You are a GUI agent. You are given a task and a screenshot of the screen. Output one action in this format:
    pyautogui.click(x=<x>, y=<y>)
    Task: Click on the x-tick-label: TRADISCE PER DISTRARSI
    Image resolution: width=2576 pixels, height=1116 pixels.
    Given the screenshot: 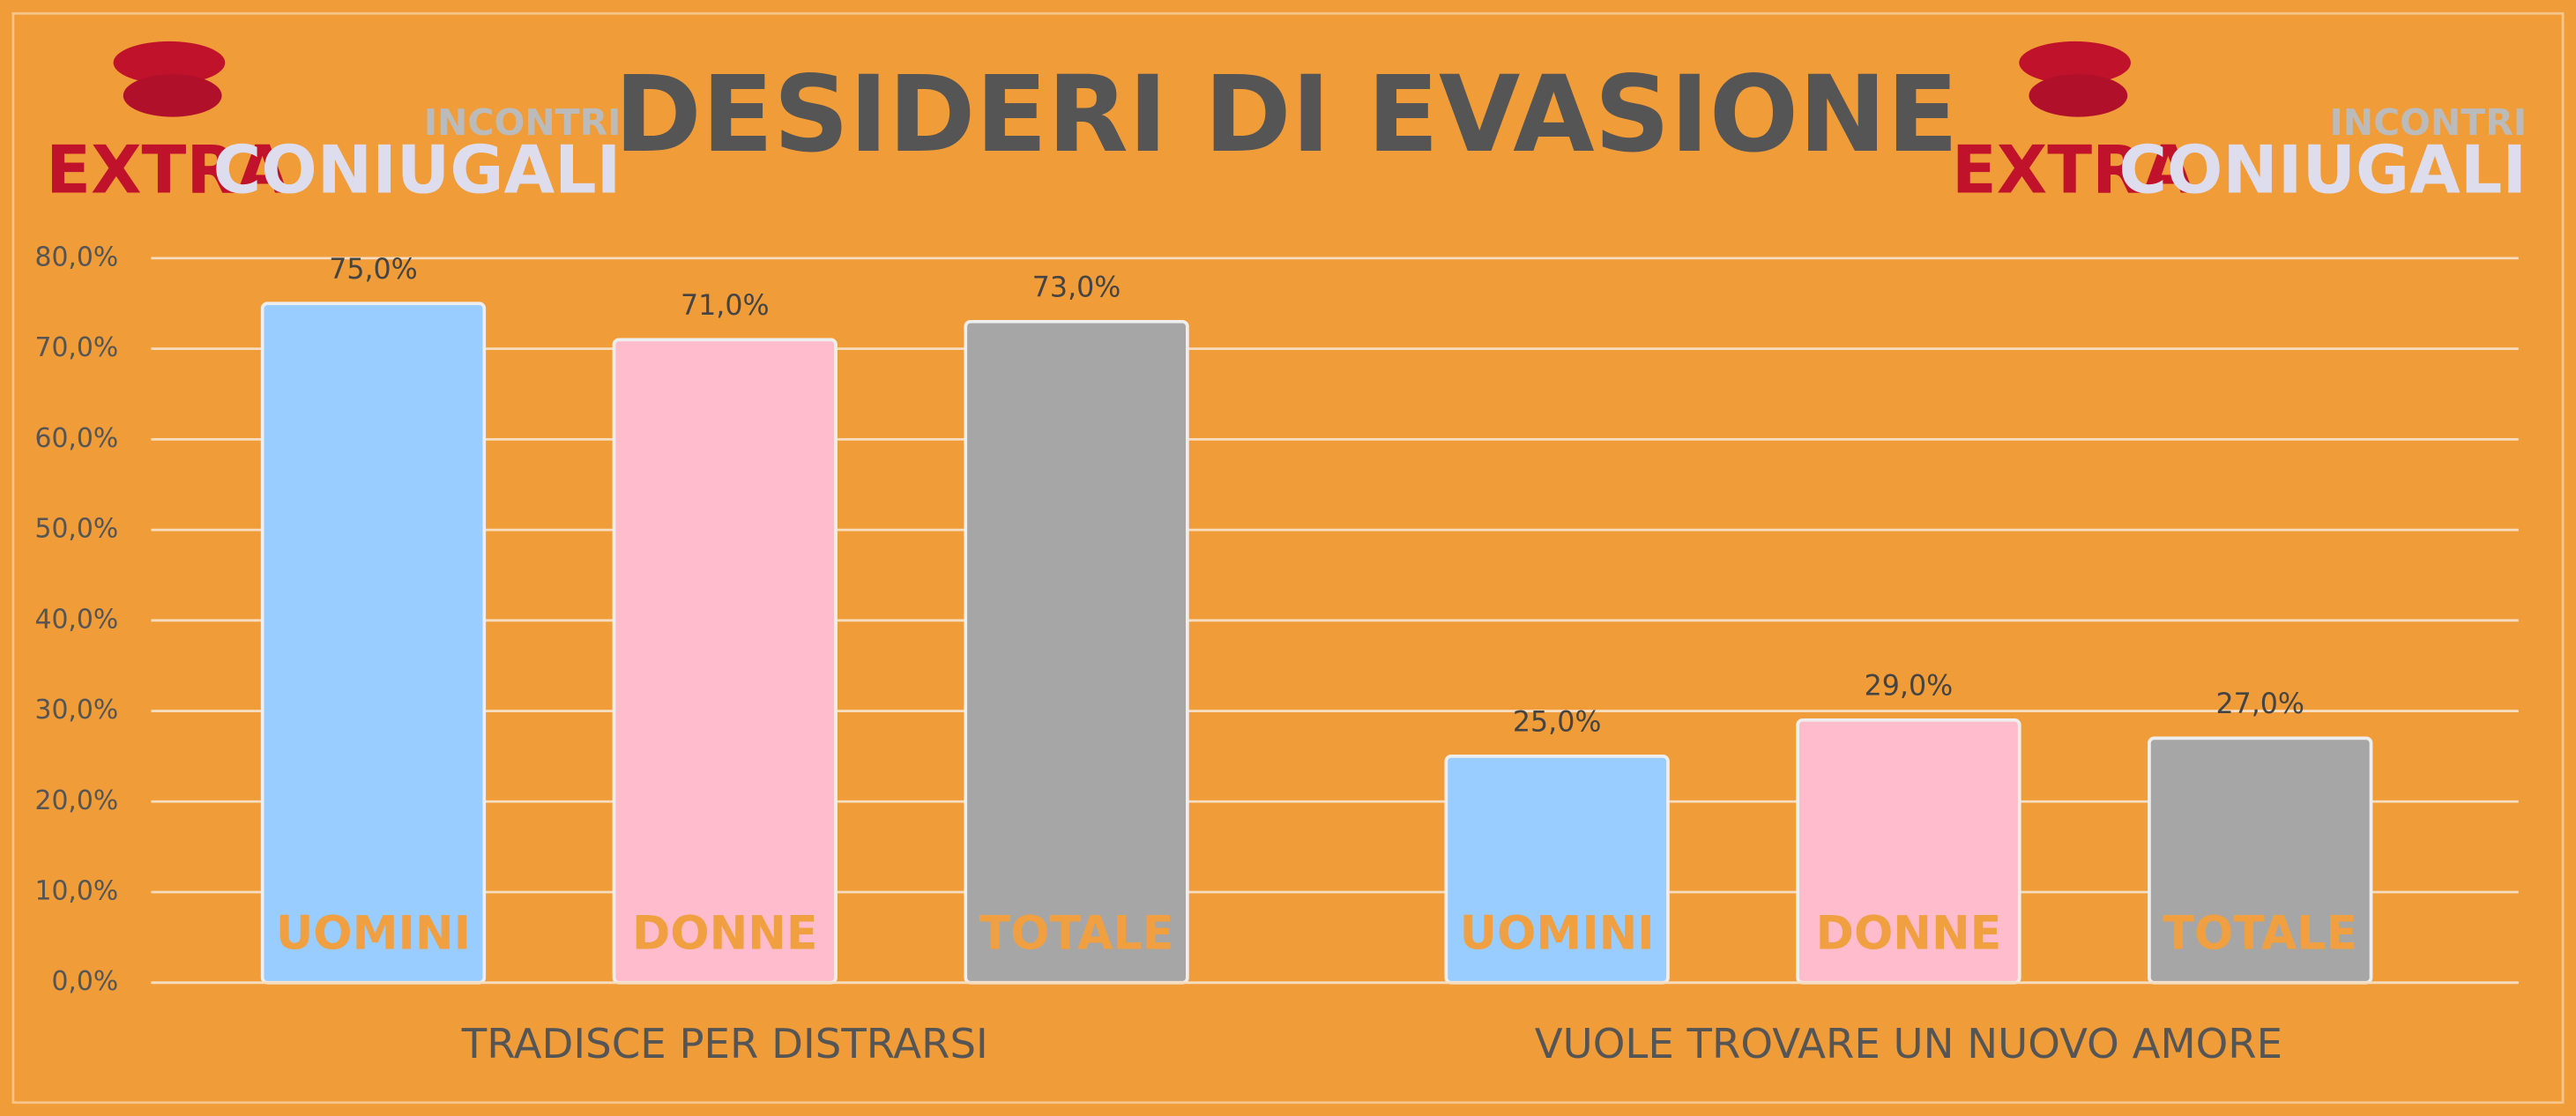 What is the action you would take?
    pyautogui.click(x=724, y=1044)
    